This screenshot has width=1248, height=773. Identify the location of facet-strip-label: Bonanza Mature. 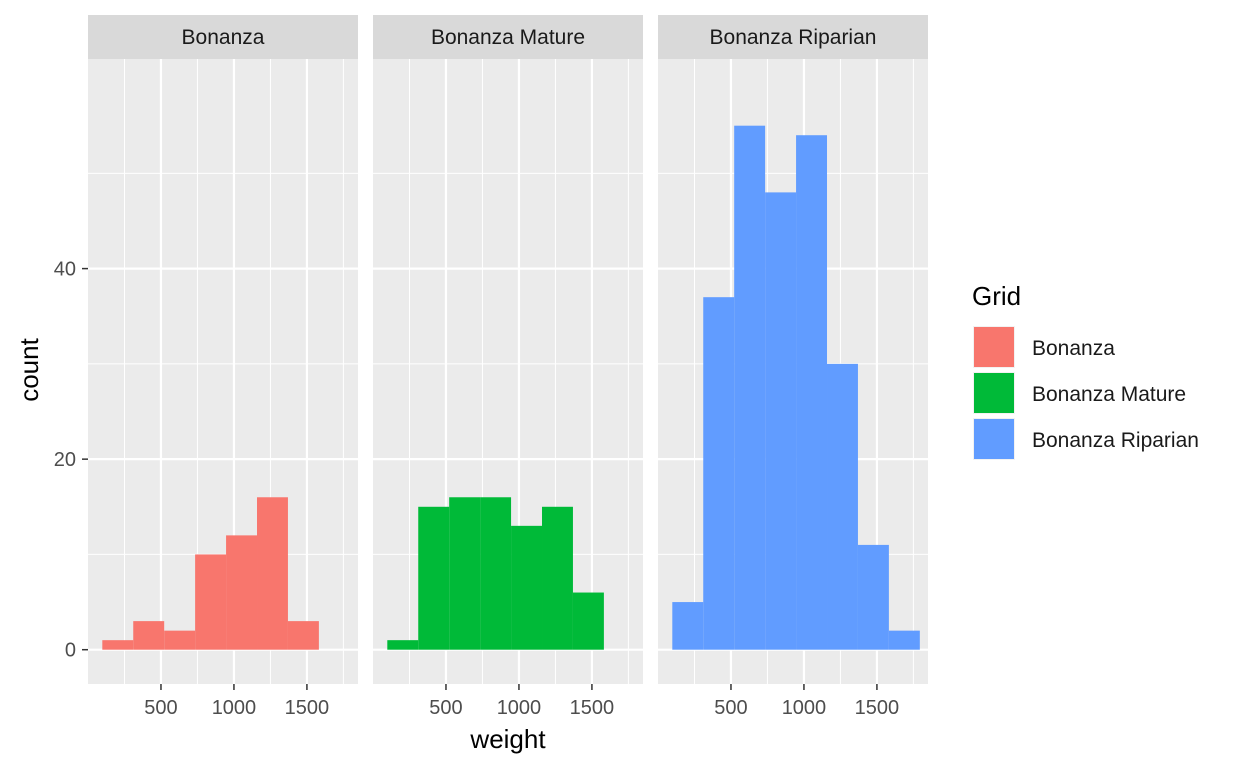
(508, 37).